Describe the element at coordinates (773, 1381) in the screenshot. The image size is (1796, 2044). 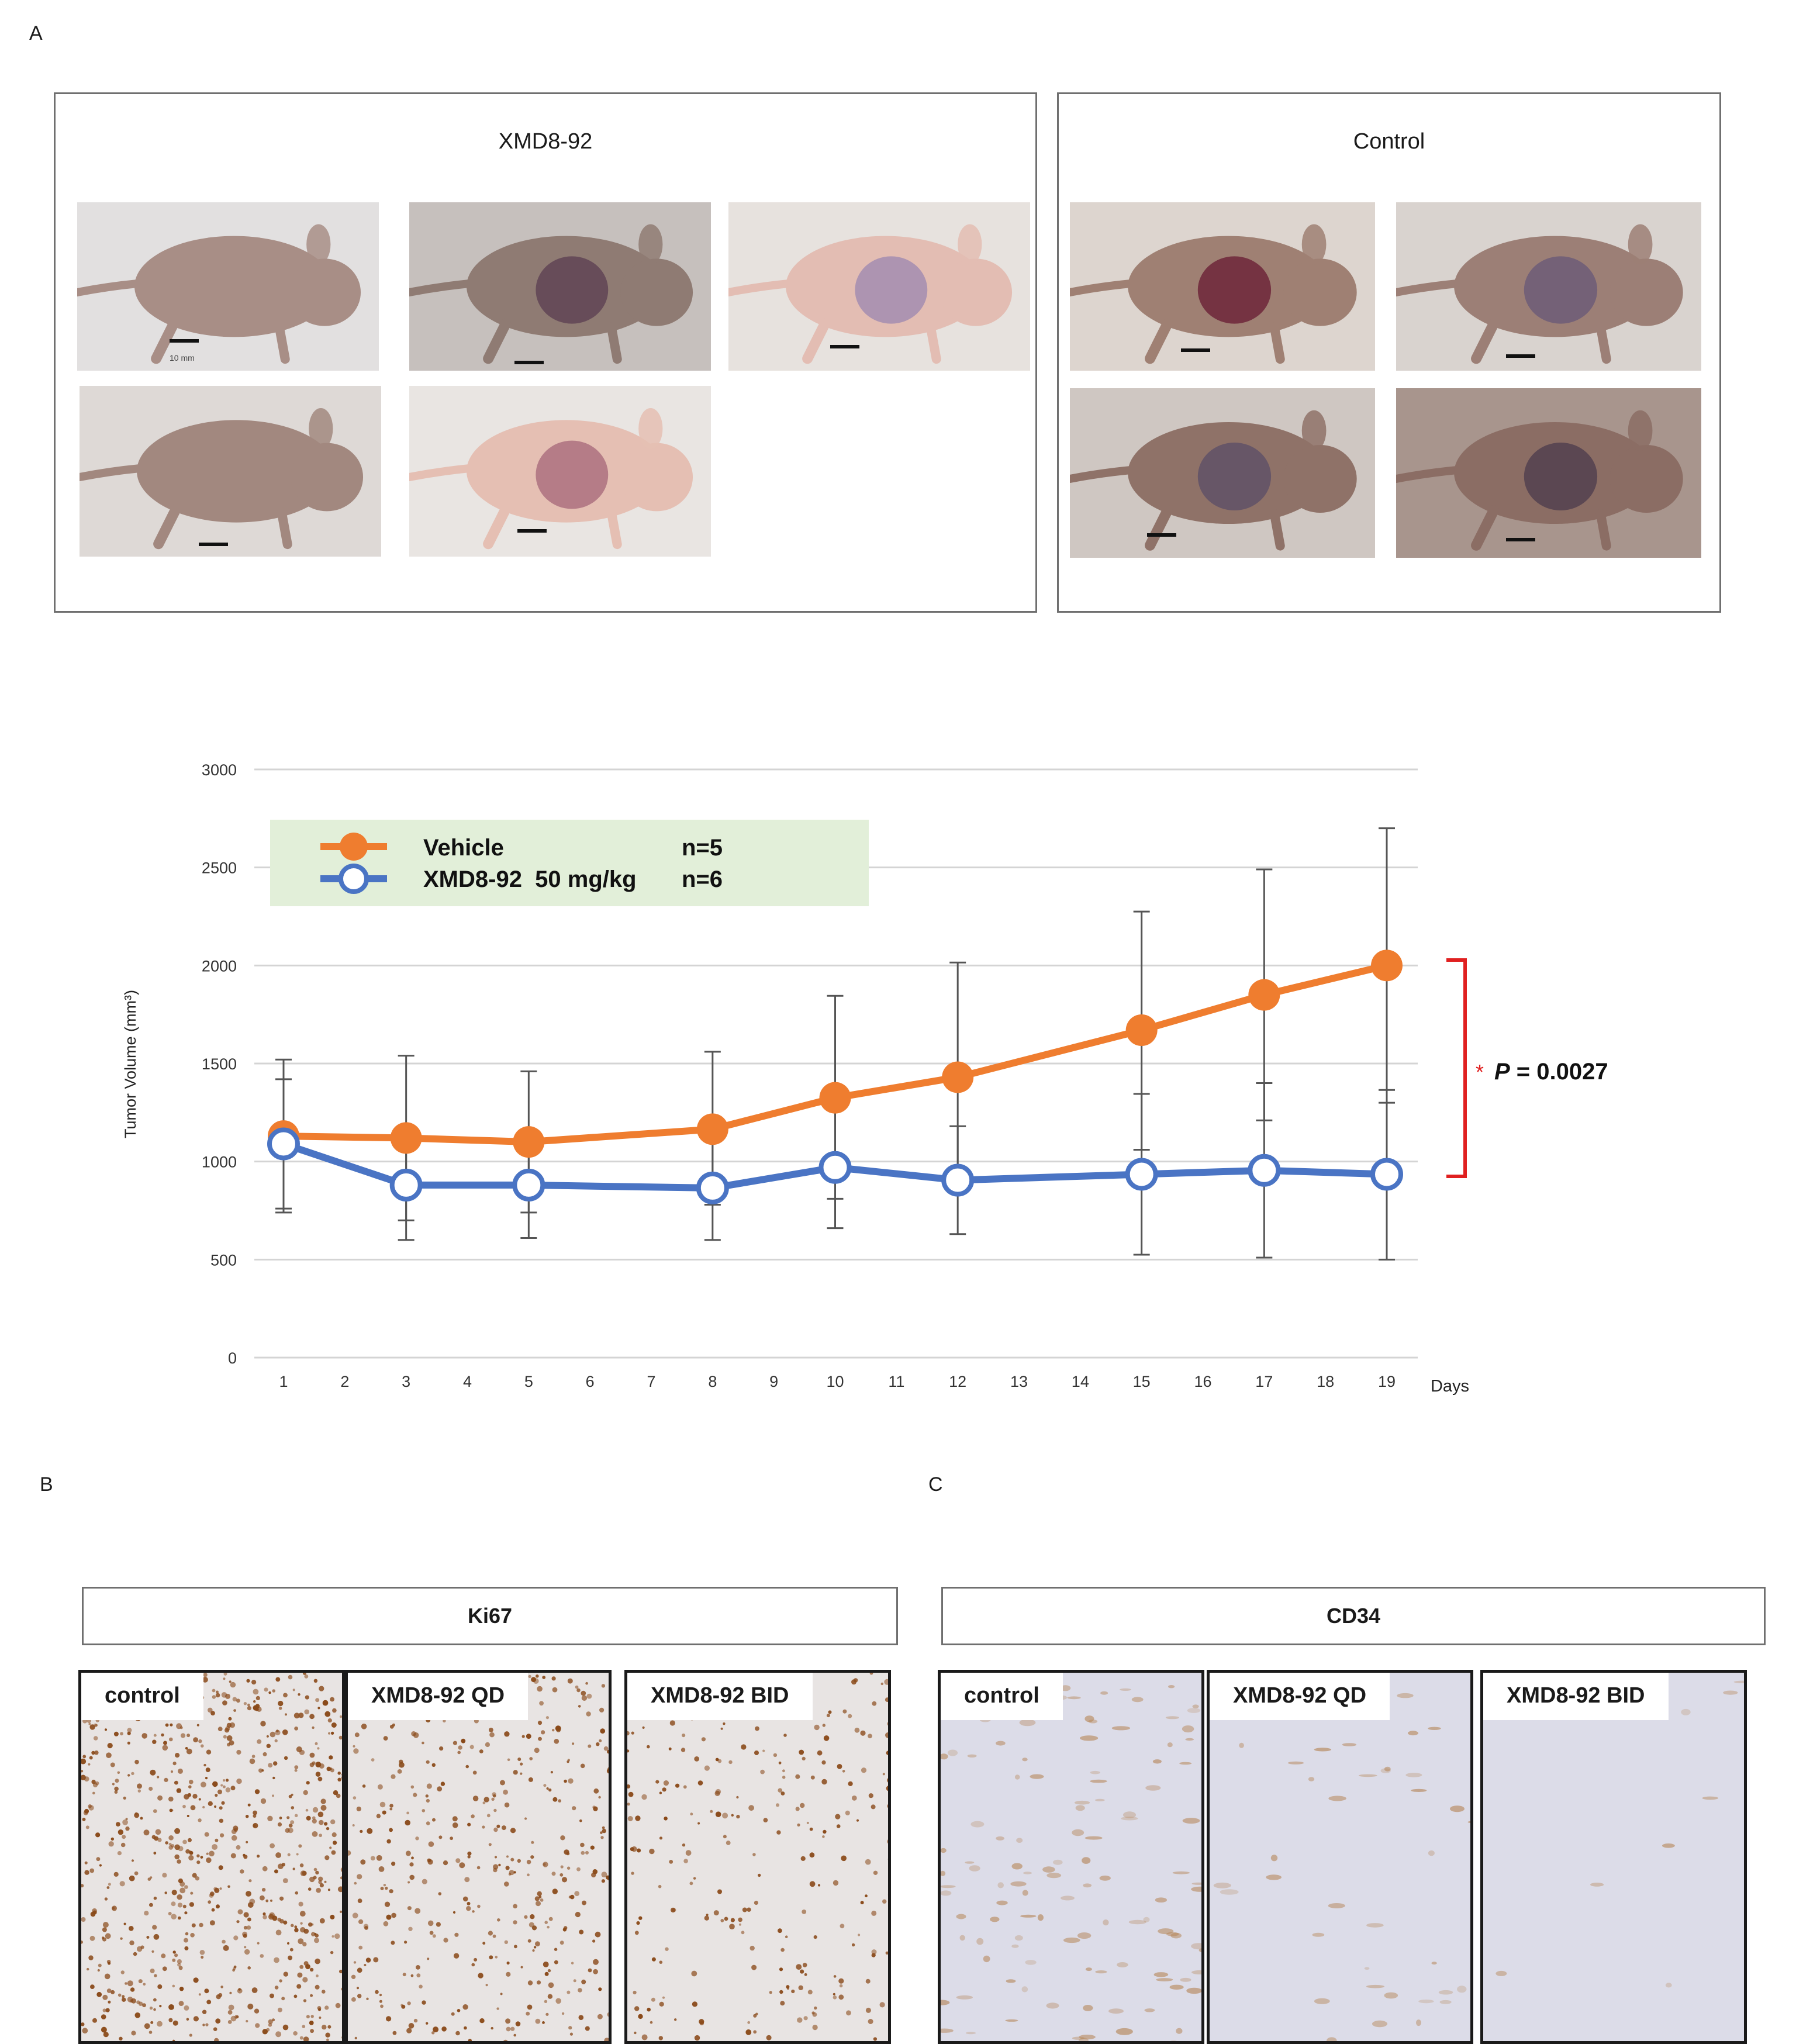
I see `x-tick-label: 9` at that location.